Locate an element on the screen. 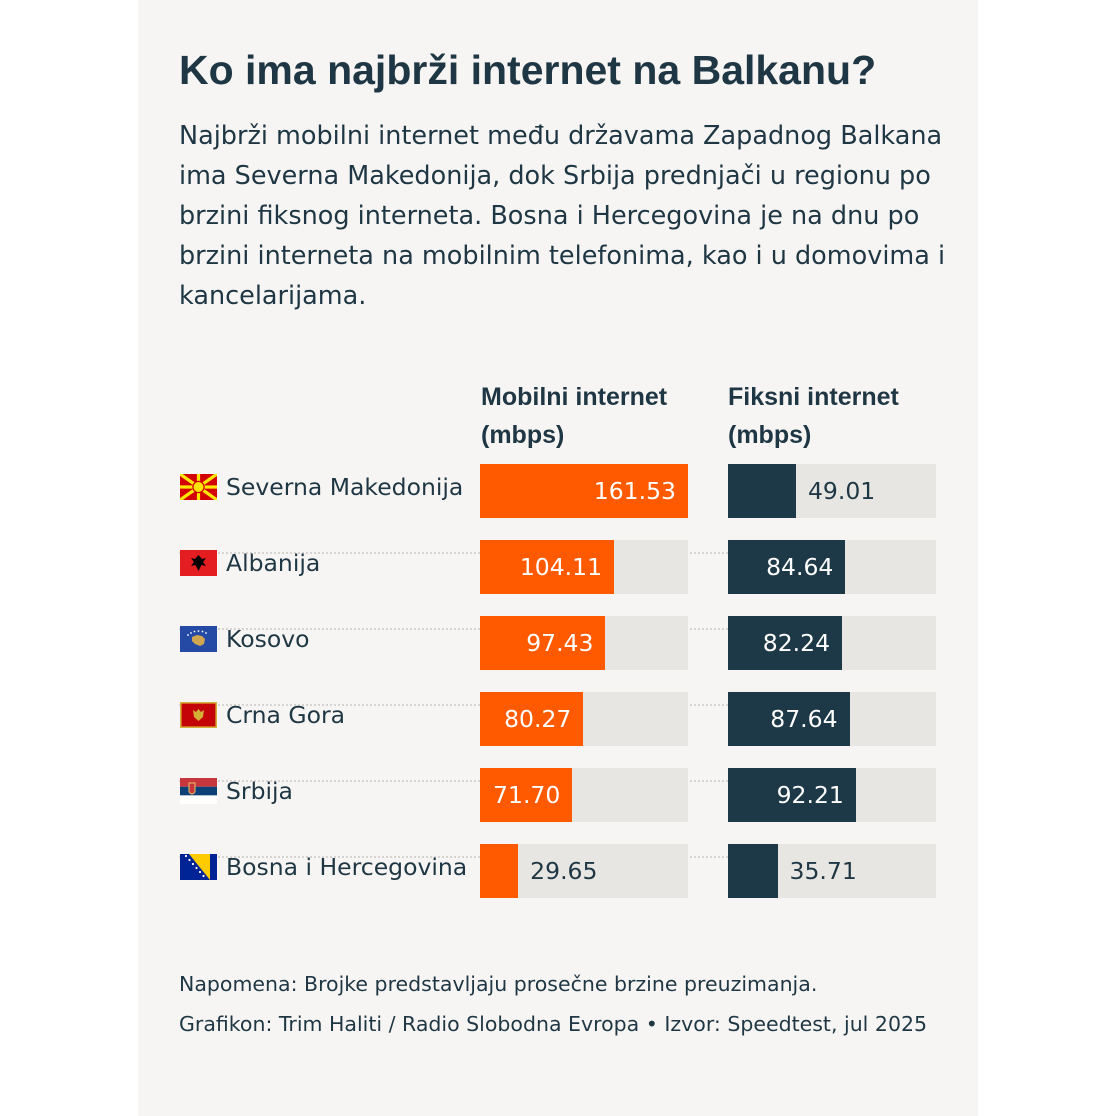 This screenshot has width=1116, height=1116. montenegro-flag-icon is located at coordinates (198, 715).